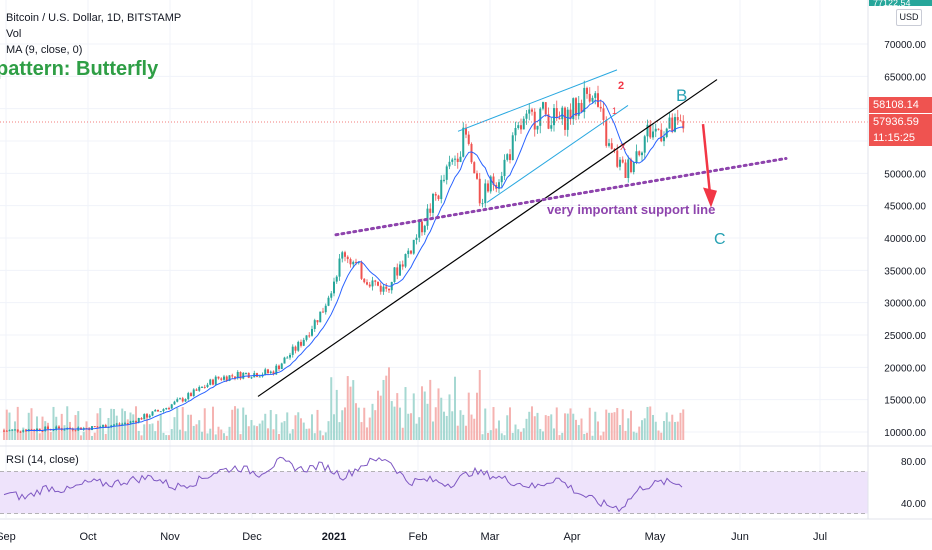 The width and height of the screenshot is (932, 550). I want to click on x-tick-label: 2021, so click(334, 537).